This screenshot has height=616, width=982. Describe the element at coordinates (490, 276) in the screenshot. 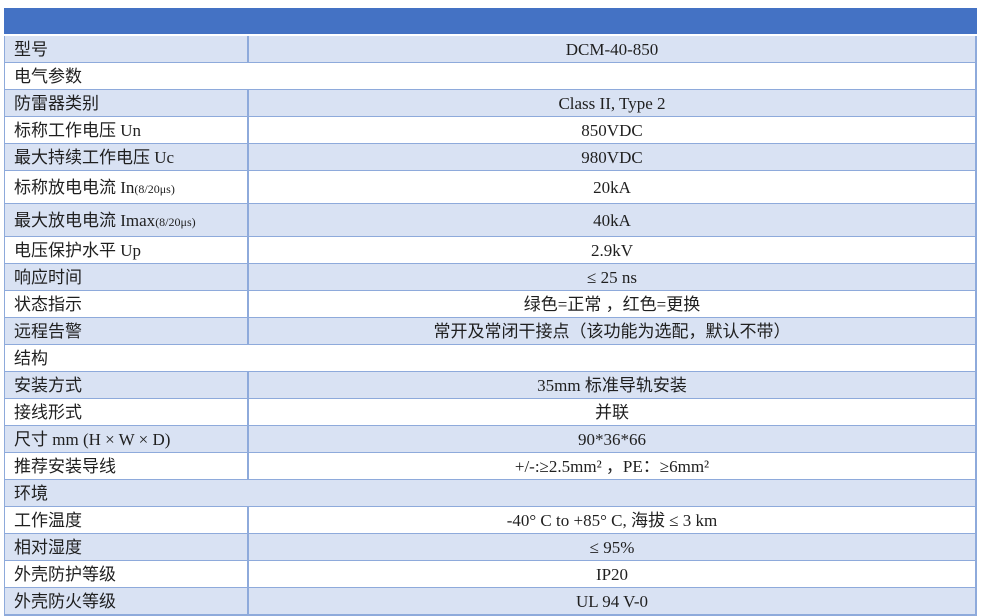

I see `spec-row: 响应时间 ≤ 25 ns` at that location.